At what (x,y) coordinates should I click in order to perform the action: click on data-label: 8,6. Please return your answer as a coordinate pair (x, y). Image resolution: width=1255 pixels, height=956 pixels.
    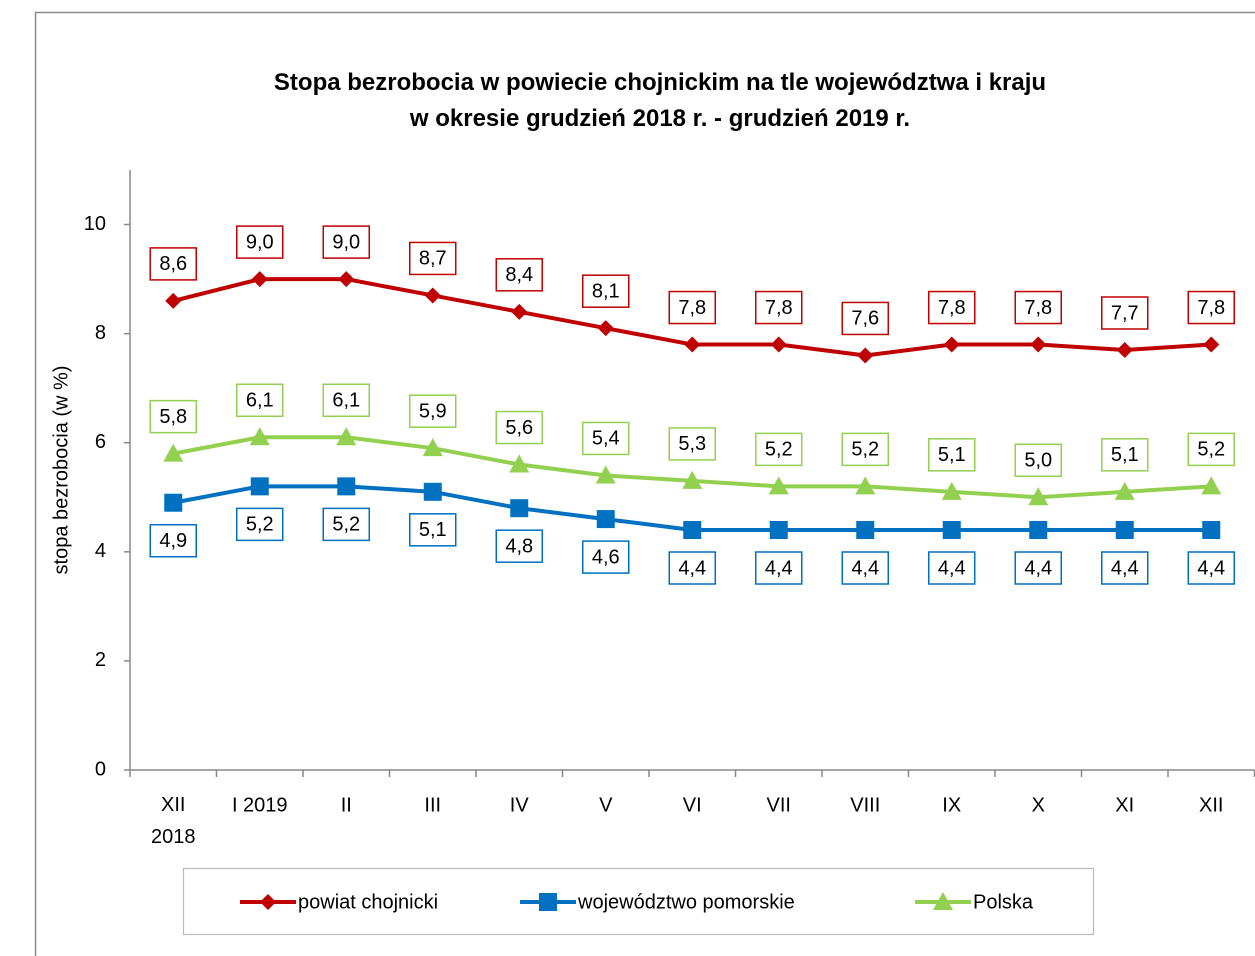
    Looking at the image, I should click on (173, 264).